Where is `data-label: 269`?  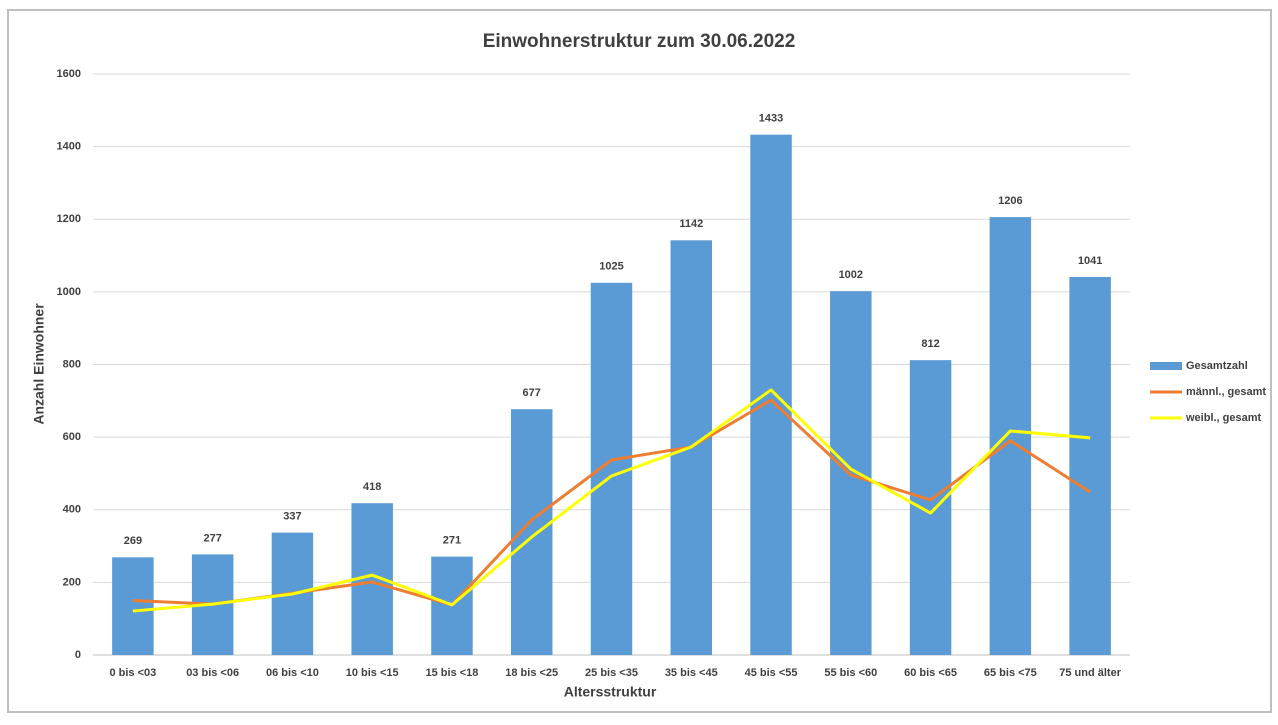
data-label: 269 is located at coordinates (133, 541).